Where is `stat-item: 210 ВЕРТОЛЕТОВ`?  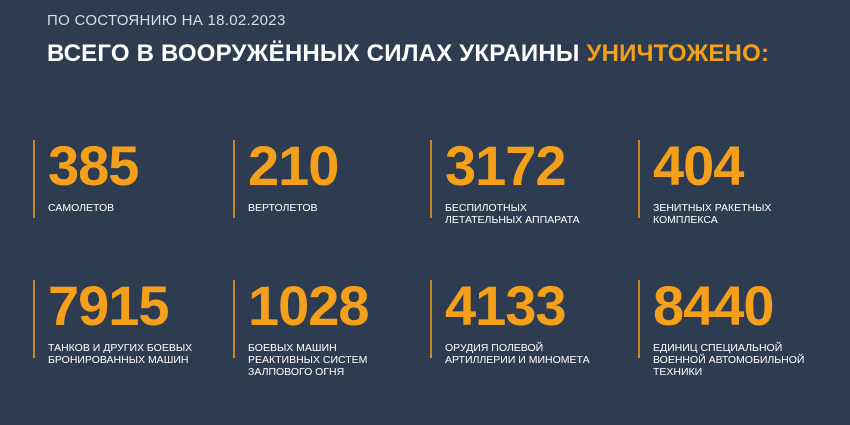
stat-item: 210 ВЕРТОЛЕТОВ is located at coordinates (328, 183).